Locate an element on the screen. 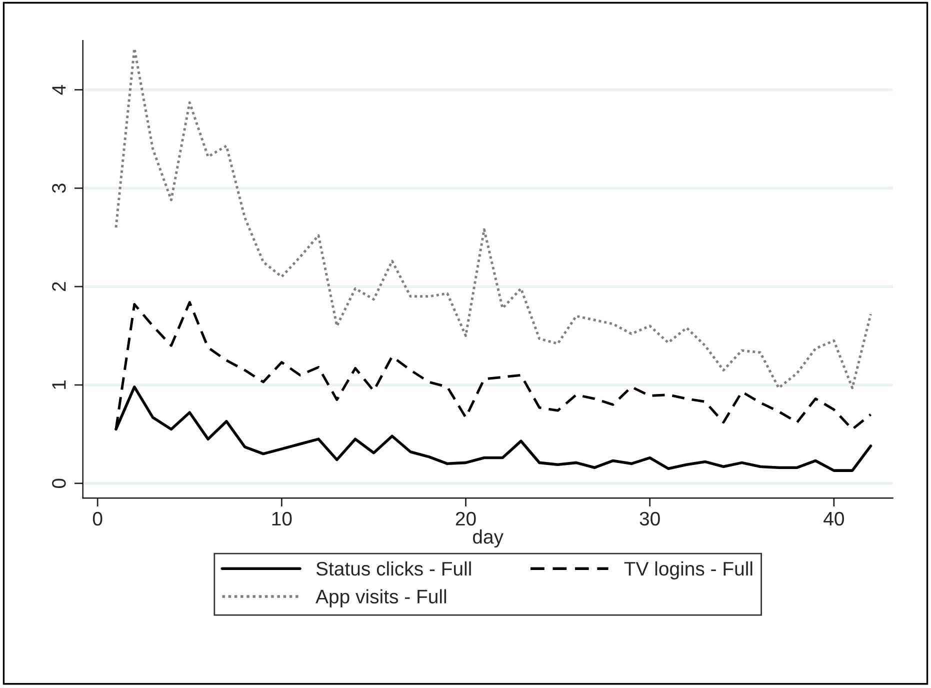 This screenshot has width=931, height=688. x-tick-label: 10 is located at coordinates (282, 519).